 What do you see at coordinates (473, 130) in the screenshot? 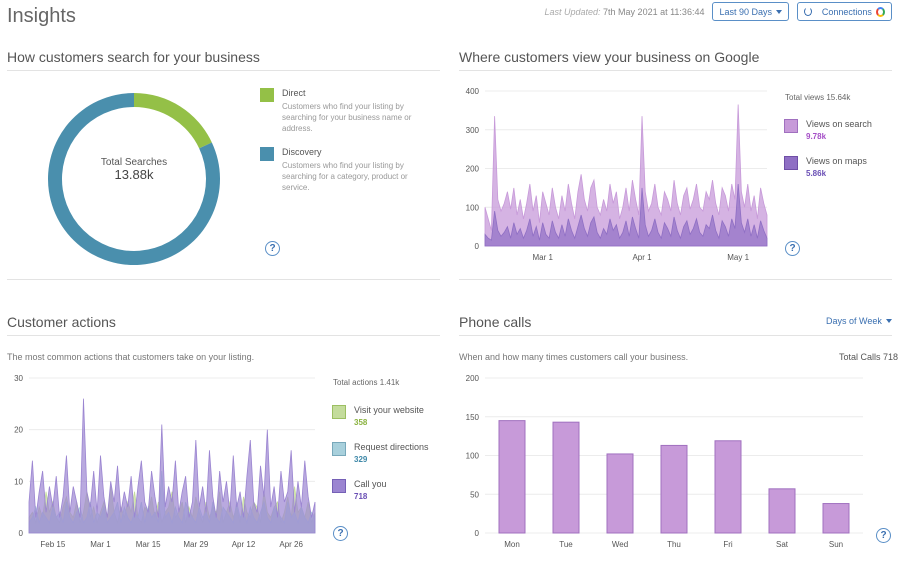
I see `y-tick-label: 300` at bounding box center [473, 130].